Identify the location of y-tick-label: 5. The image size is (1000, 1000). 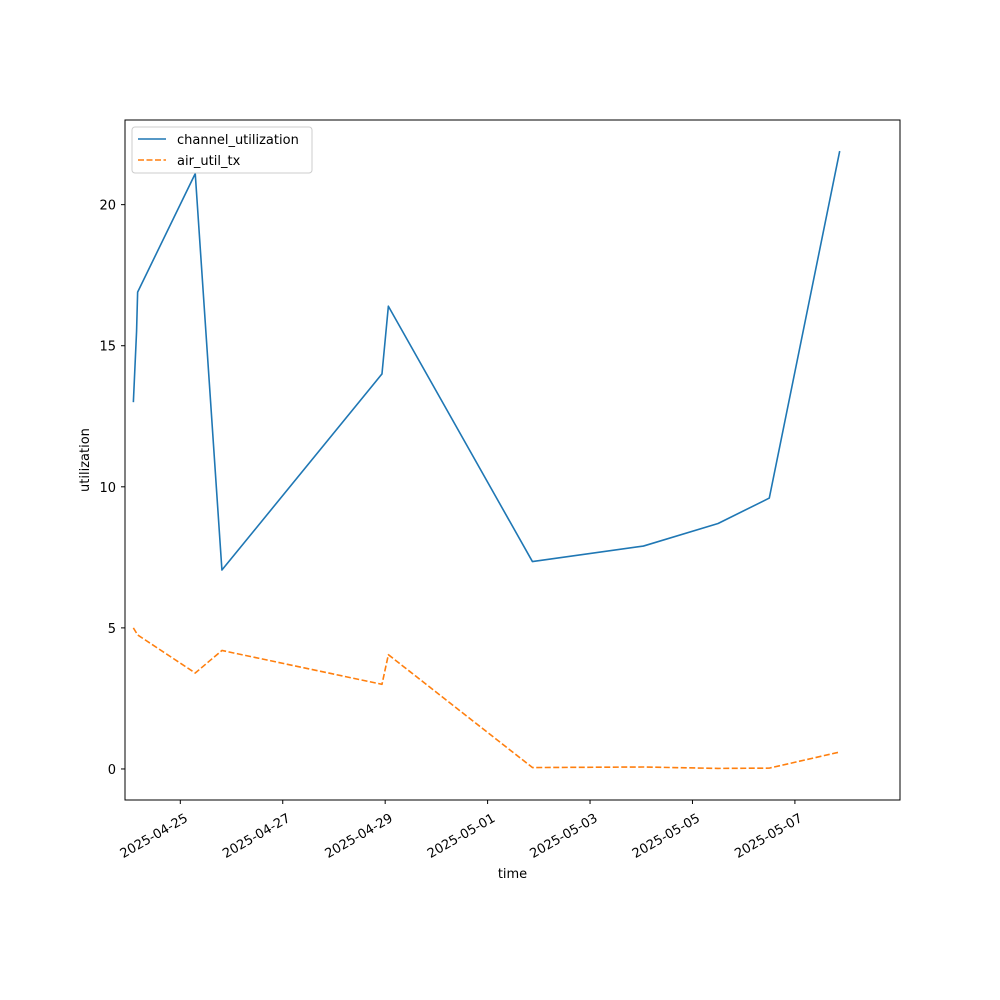
(112, 629).